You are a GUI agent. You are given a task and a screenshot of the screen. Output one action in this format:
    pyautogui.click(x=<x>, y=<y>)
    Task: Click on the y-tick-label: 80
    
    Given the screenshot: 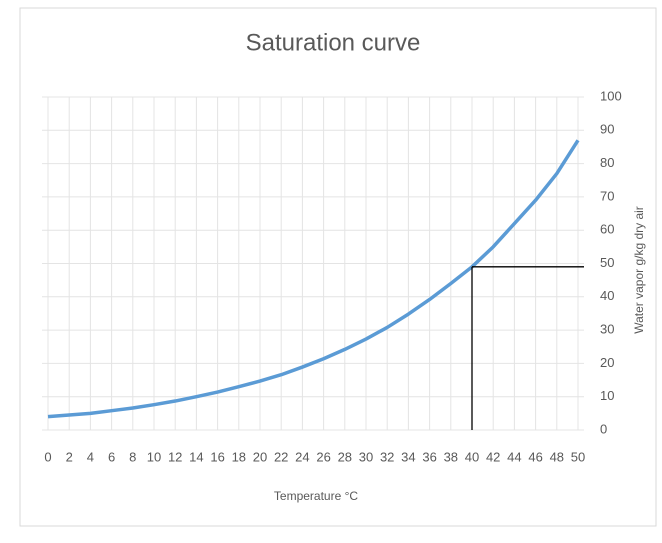 What is the action you would take?
    pyautogui.click(x=607, y=162)
    